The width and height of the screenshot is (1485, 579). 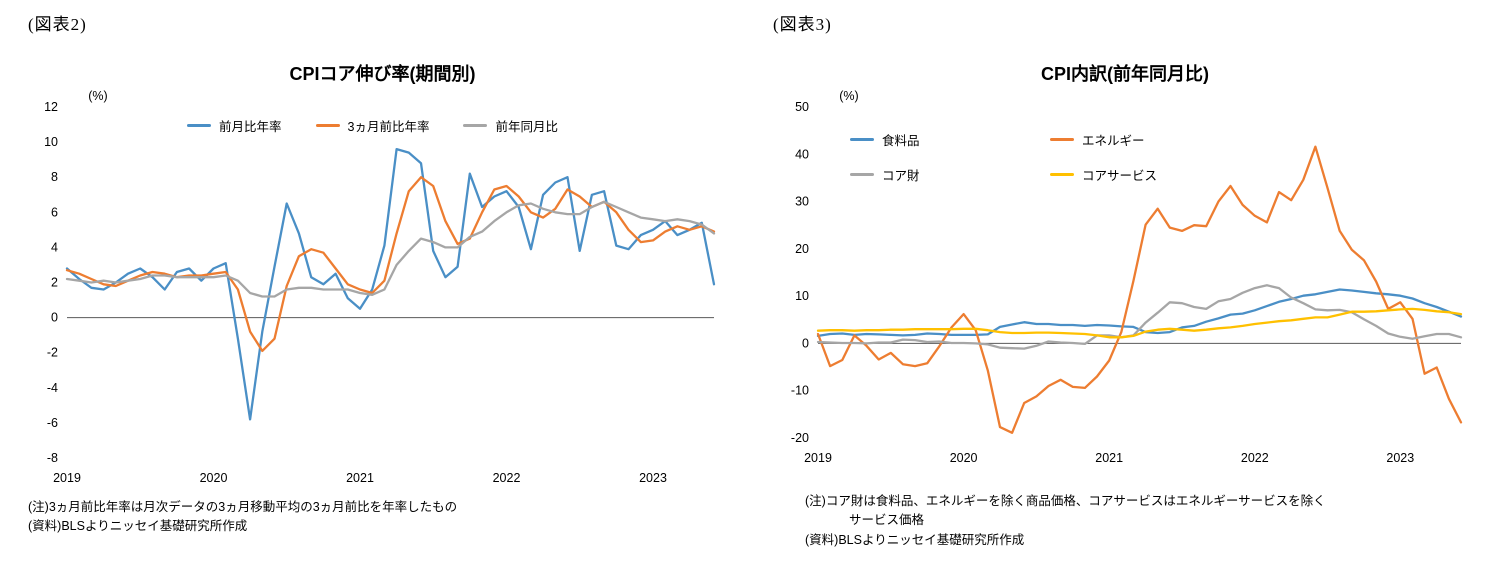 I want to click on legend-item-three-month-annualized: 3ヵ月前比年率, so click(x=372, y=125).